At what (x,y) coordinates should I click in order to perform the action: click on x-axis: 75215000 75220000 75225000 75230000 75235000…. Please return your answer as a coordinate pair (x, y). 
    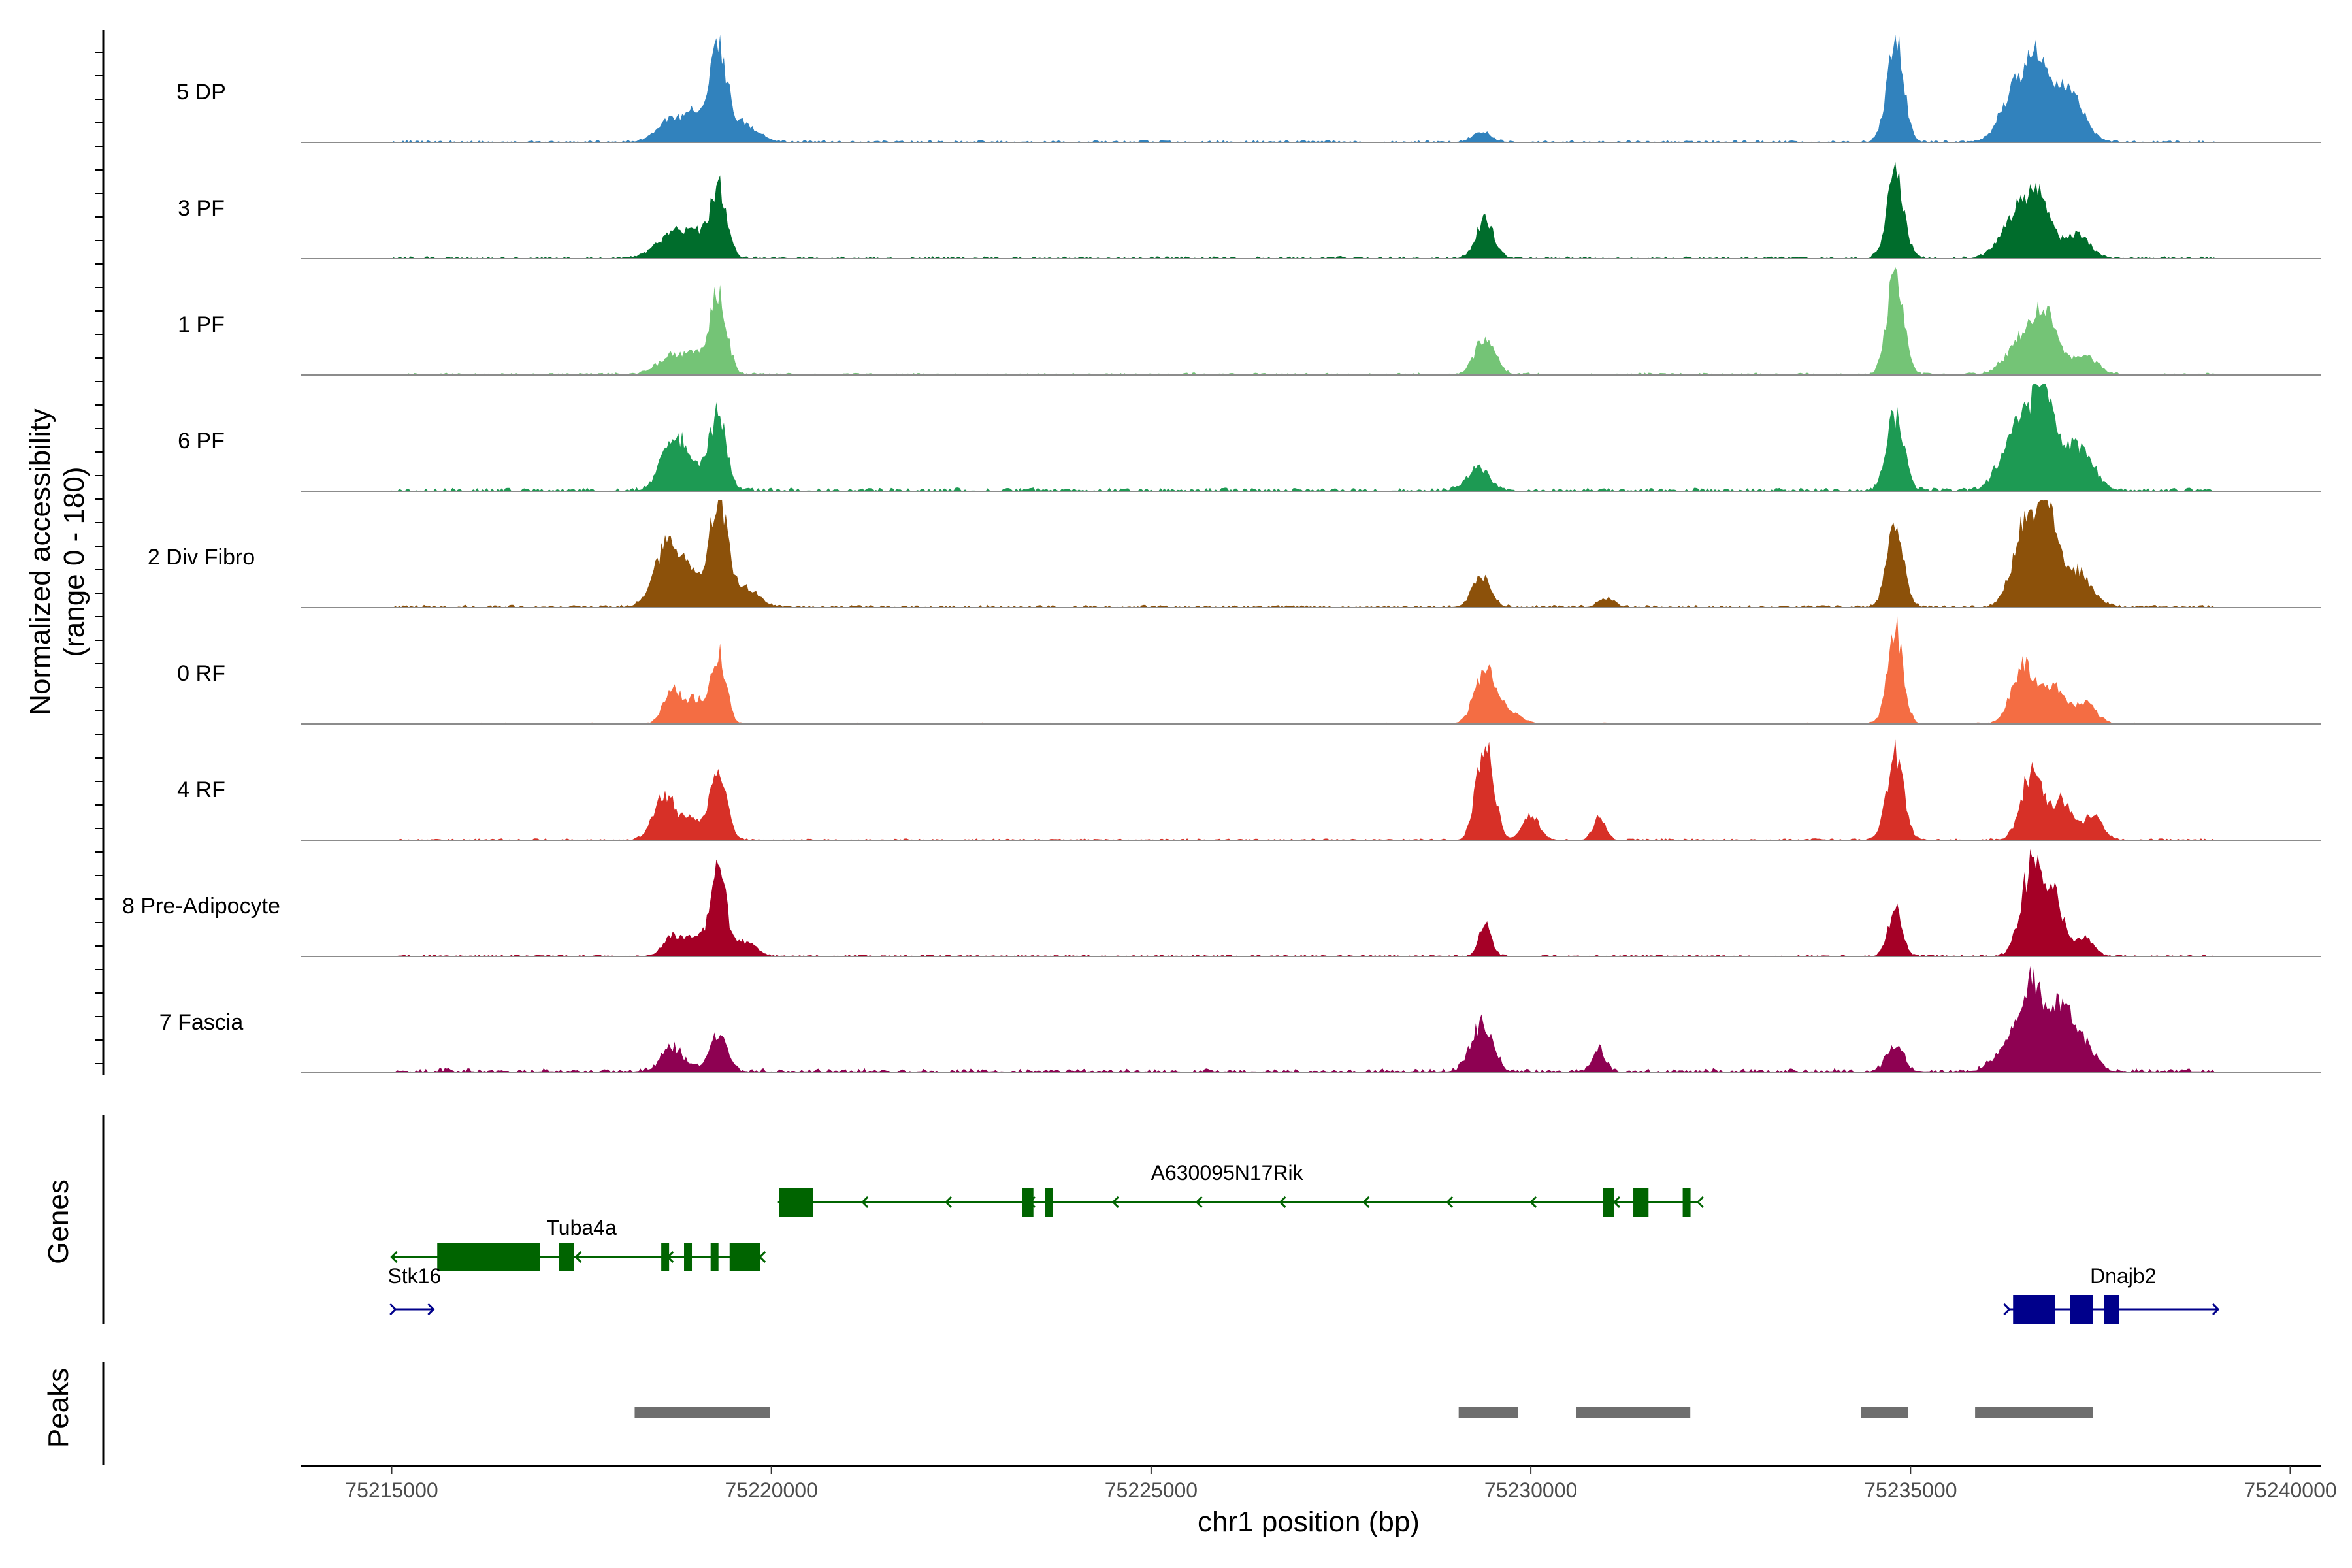
    Looking at the image, I should click on (1319, 1483).